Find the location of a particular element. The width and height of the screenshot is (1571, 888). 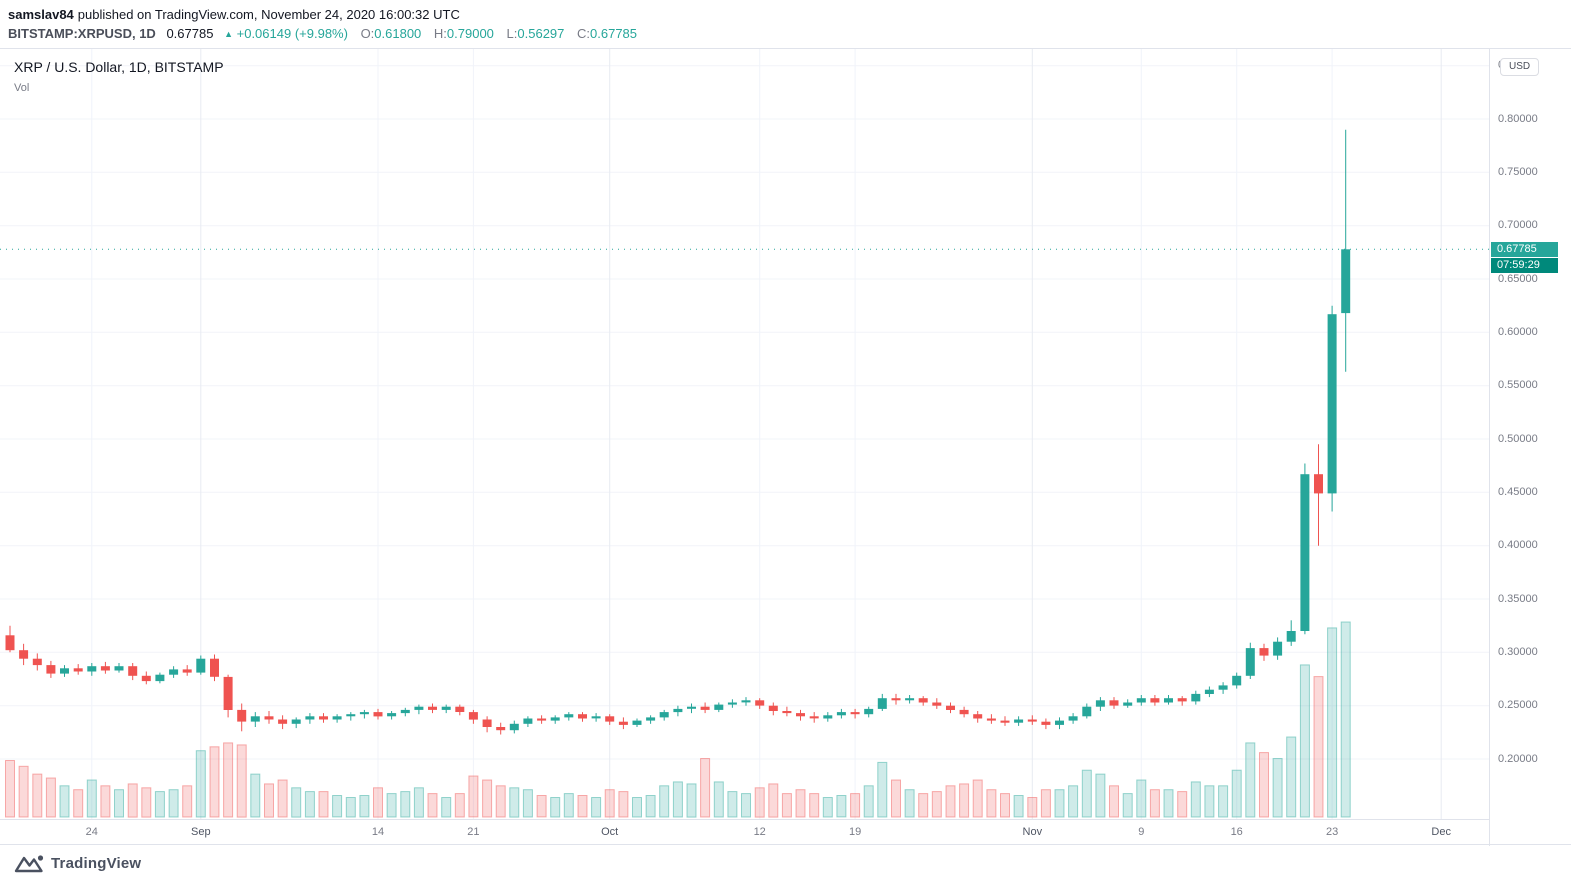

price-tick-label: 0.40000 is located at coordinates (1518, 545).